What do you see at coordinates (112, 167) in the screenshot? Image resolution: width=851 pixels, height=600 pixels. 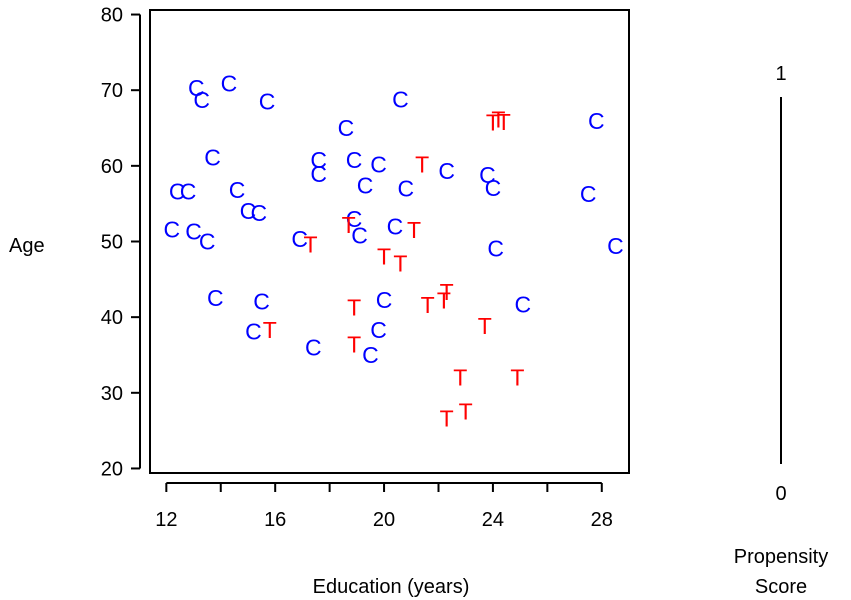 I see `y-tick-label: 60` at bounding box center [112, 167].